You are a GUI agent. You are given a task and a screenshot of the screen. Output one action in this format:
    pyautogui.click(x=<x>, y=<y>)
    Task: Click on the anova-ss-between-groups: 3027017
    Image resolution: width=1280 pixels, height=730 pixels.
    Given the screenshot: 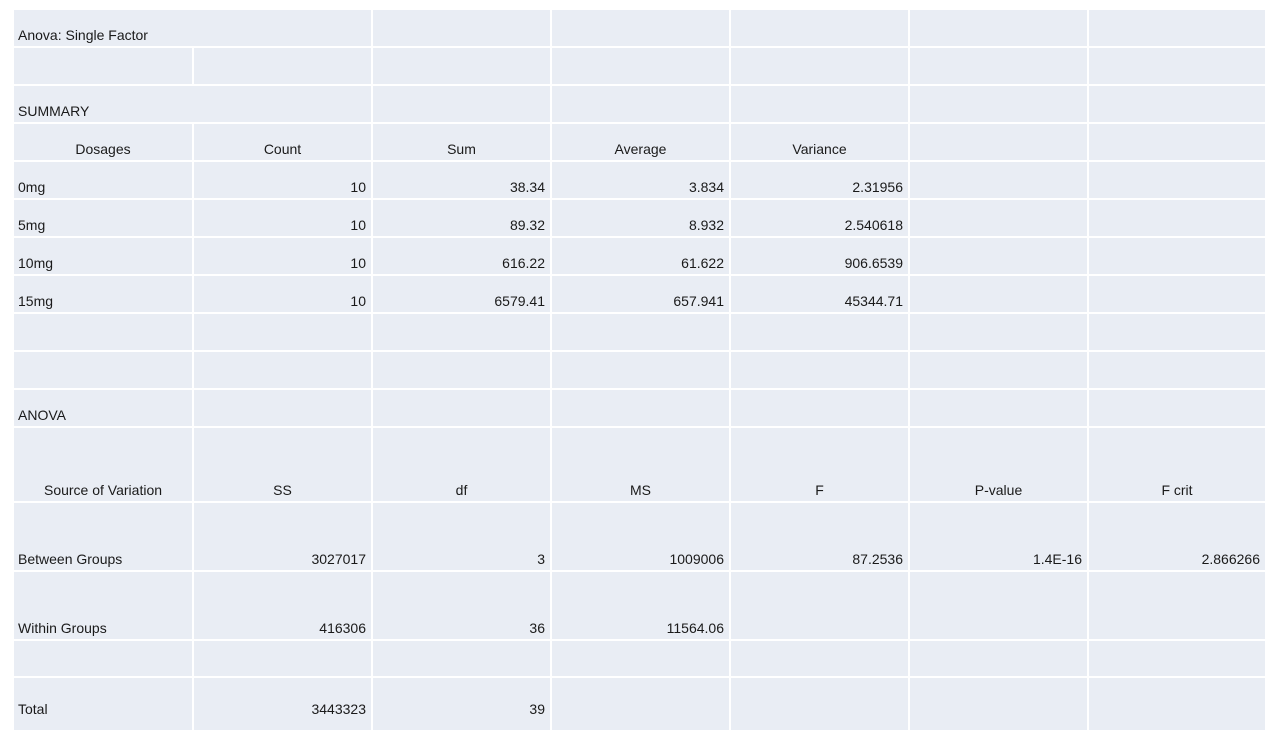 What is the action you would take?
    pyautogui.click(x=282, y=536)
    